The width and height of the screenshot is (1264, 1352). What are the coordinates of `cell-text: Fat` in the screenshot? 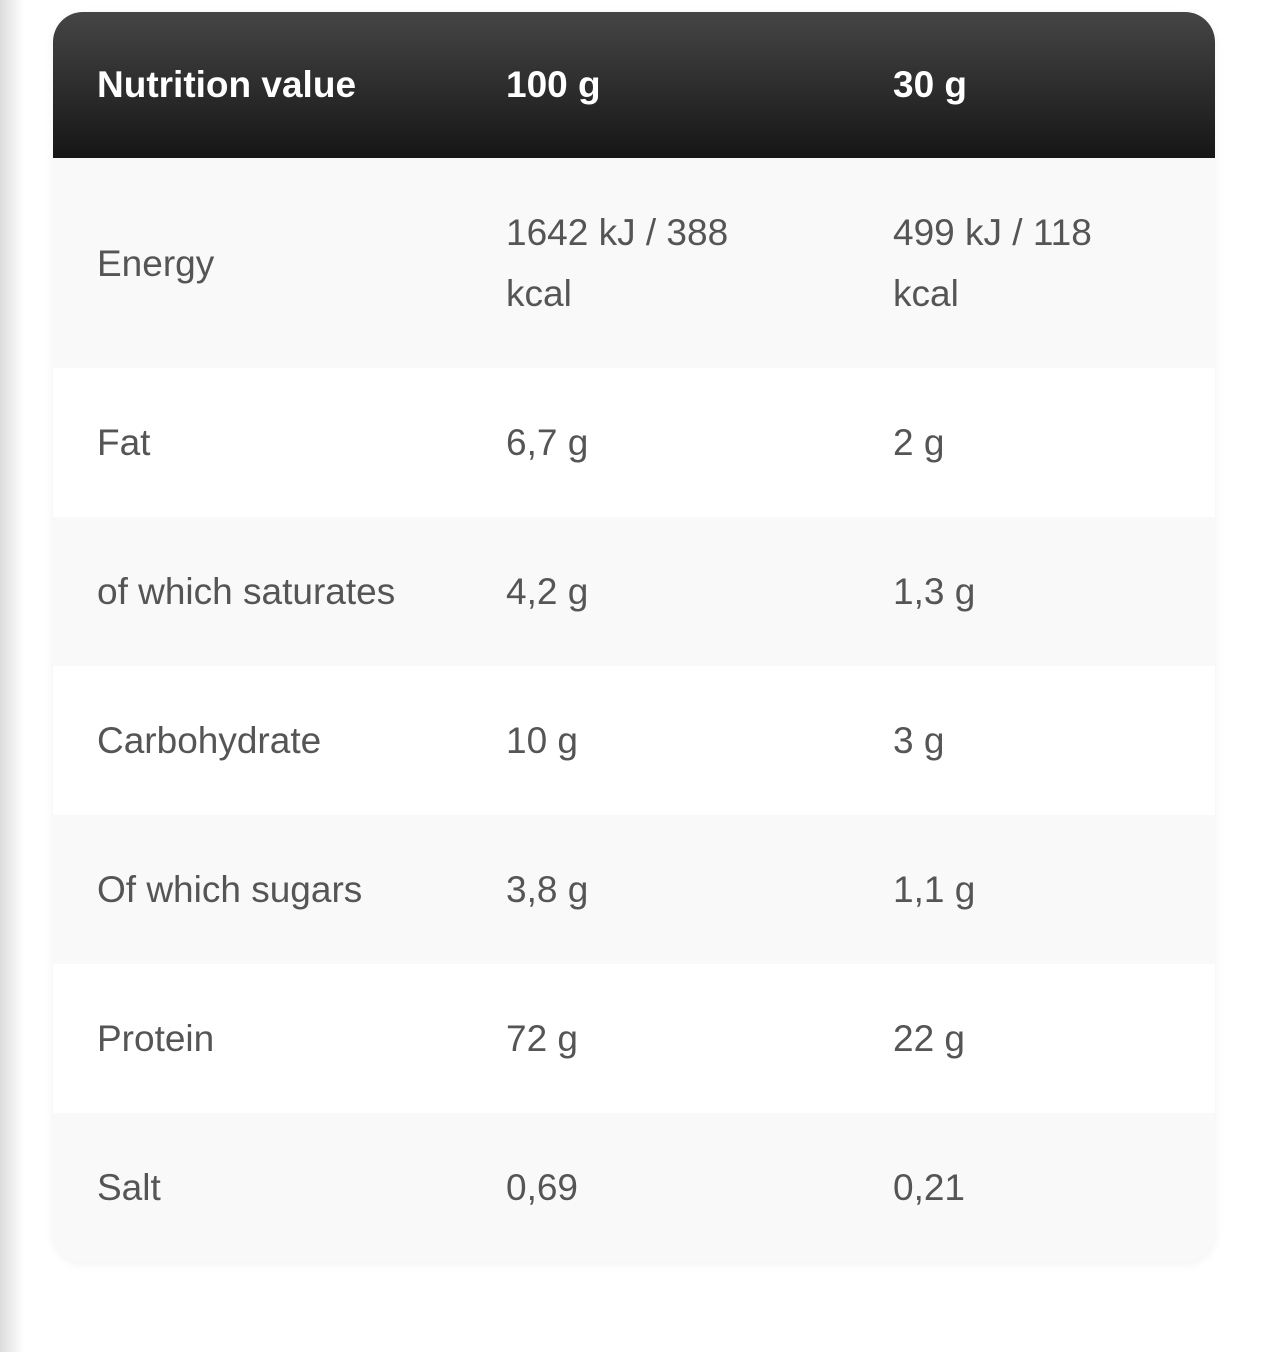 It's located at (124, 442).